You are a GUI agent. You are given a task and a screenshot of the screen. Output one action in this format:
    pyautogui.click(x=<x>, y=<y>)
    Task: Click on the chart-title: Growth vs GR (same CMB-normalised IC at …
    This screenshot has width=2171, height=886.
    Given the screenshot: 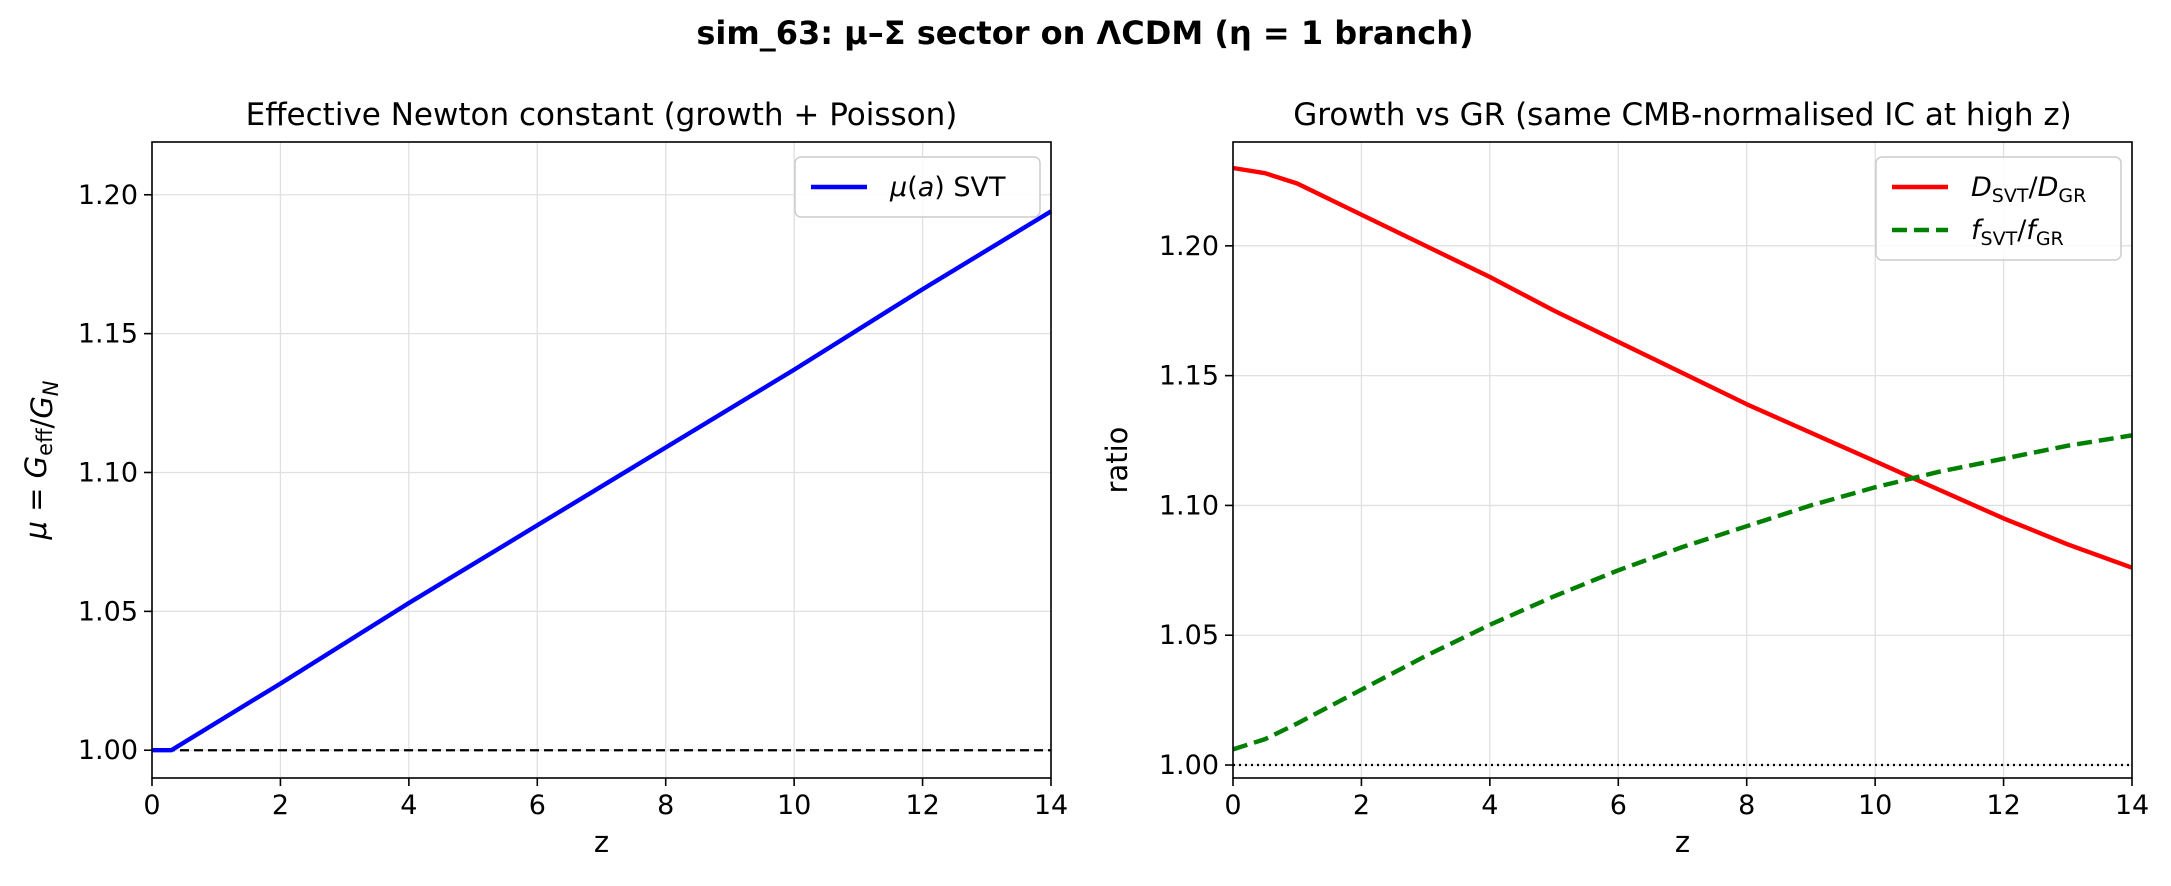 What is the action you would take?
    pyautogui.click(x=1682, y=115)
    